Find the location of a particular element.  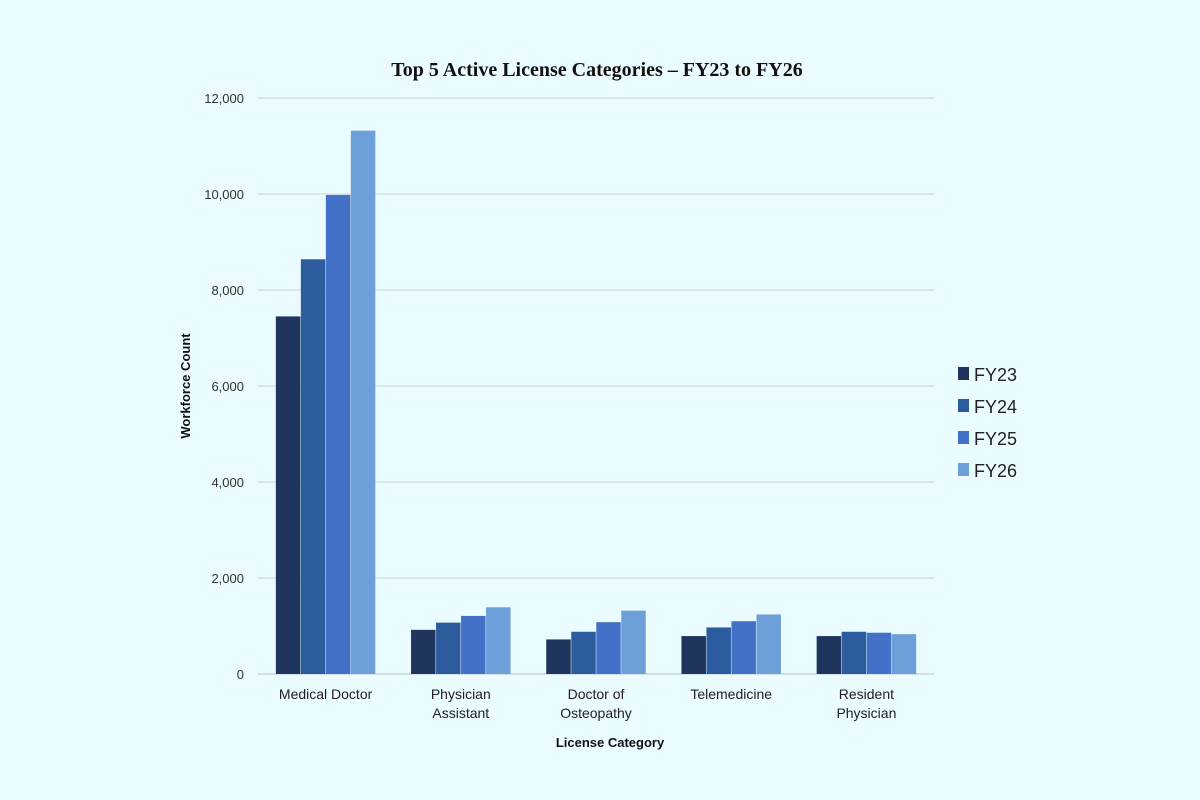

x-tick-label: Resident is located at coordinates (866, 694).